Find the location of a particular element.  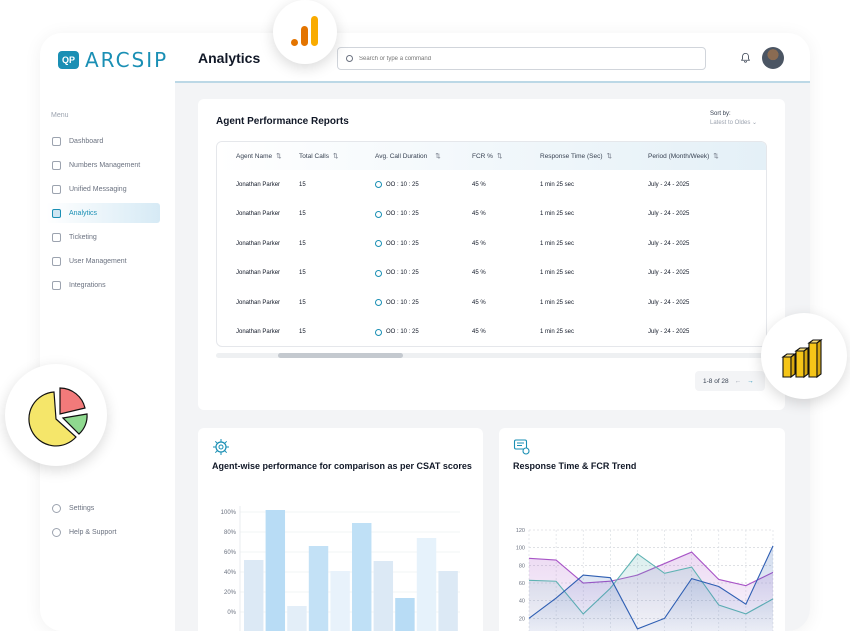

google-analytics-badge is located at coordinates (305, 32).